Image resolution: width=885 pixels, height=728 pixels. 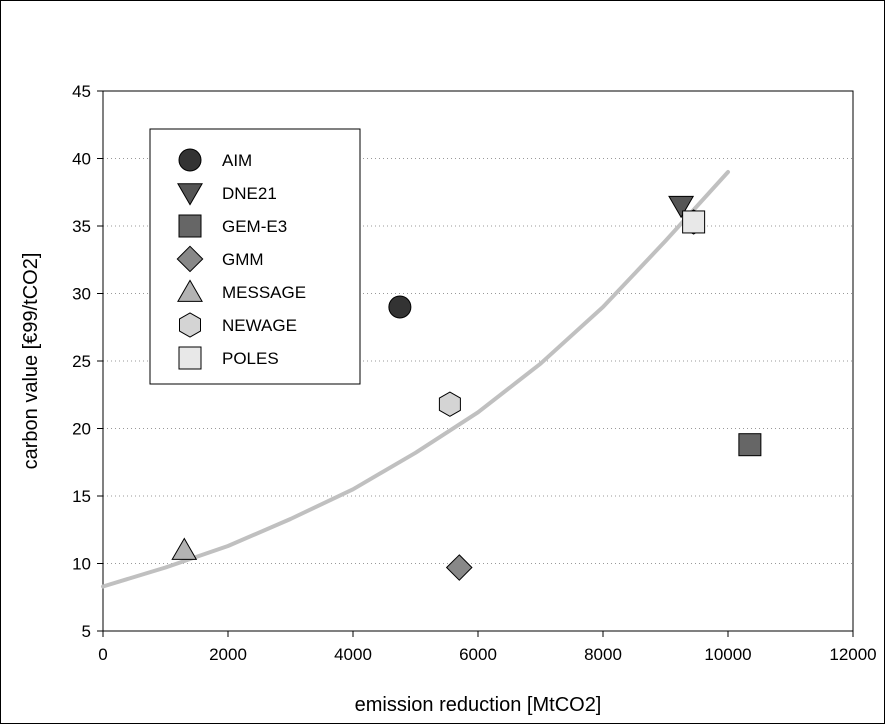 I want to click on point-gmm, so click(x=459, y=567).